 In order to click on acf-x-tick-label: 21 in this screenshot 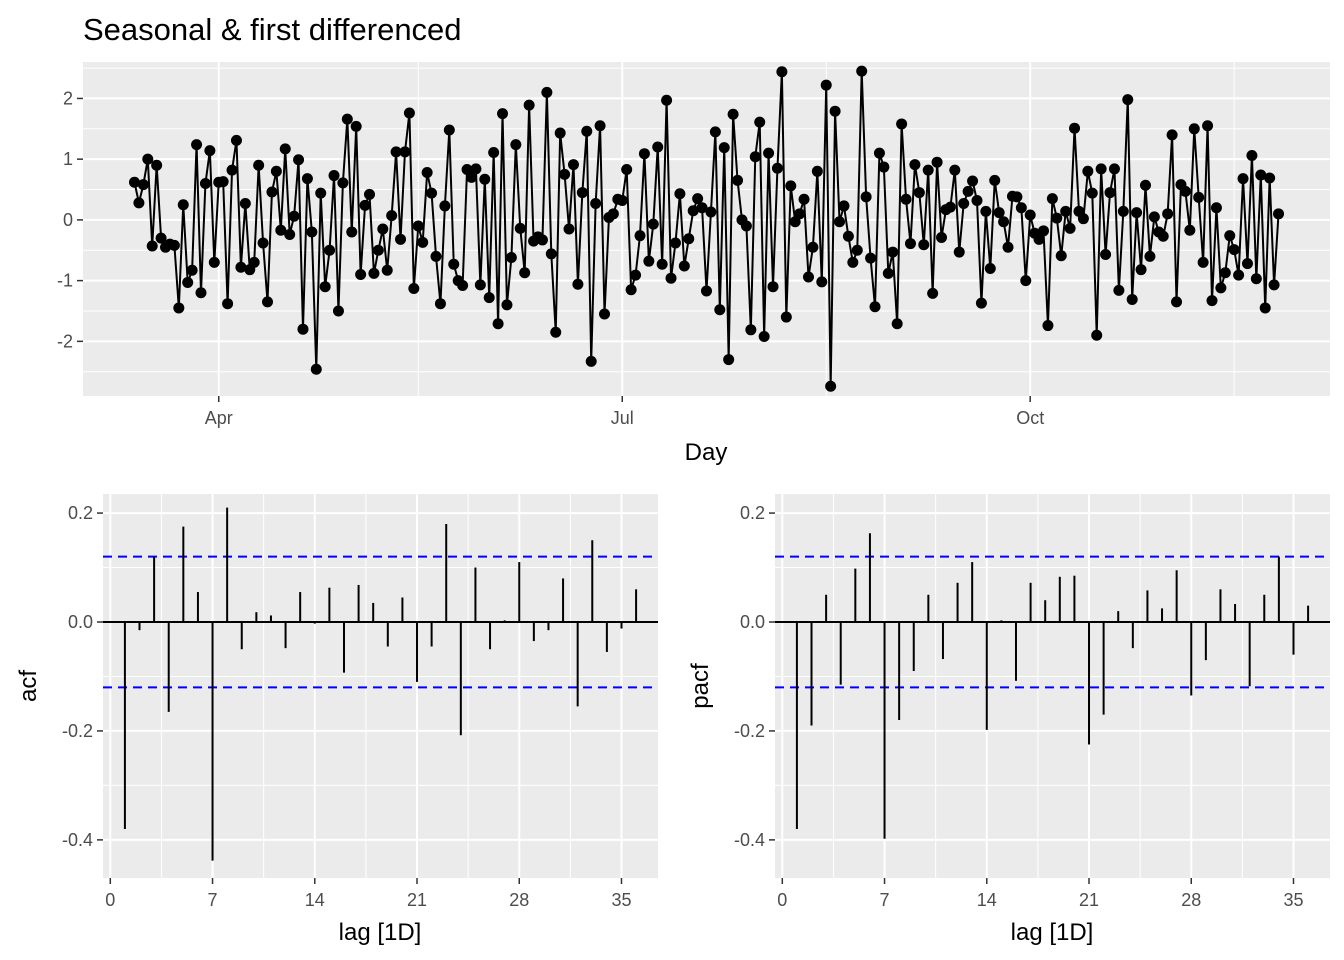, I will do `click(417, 900)`.